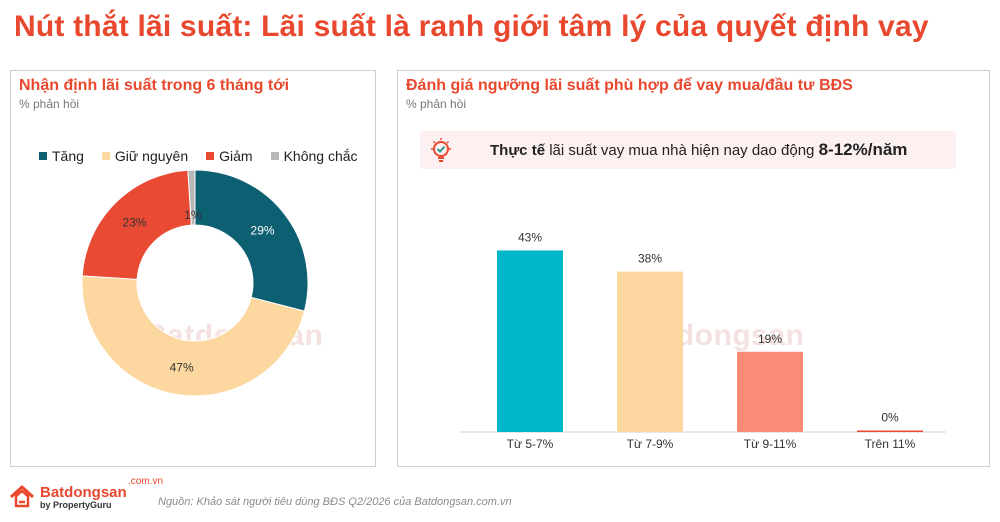 This screenshot has width=1000, height=522. What do you see at coordinates (193, 215) in the screenshot?
I see `donut-data-label: 1%` at bounding box center [193, 215].